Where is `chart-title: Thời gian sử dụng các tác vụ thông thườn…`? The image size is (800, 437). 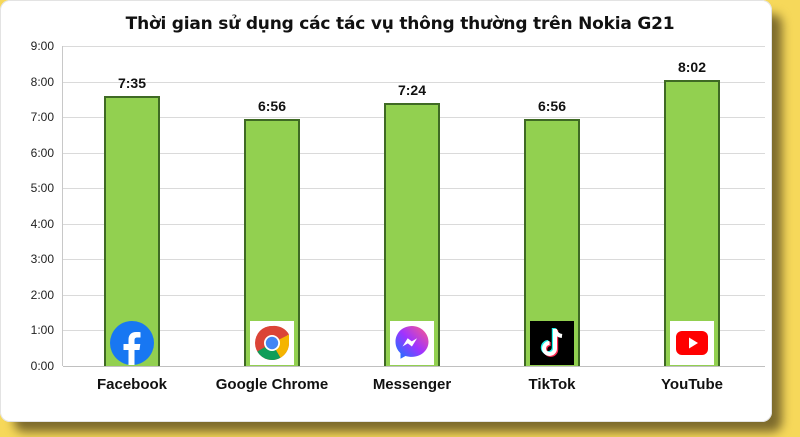 chart-title: Thời gian sử dụng các tác vụ thông thườn… is located at coordinates (400, 24).